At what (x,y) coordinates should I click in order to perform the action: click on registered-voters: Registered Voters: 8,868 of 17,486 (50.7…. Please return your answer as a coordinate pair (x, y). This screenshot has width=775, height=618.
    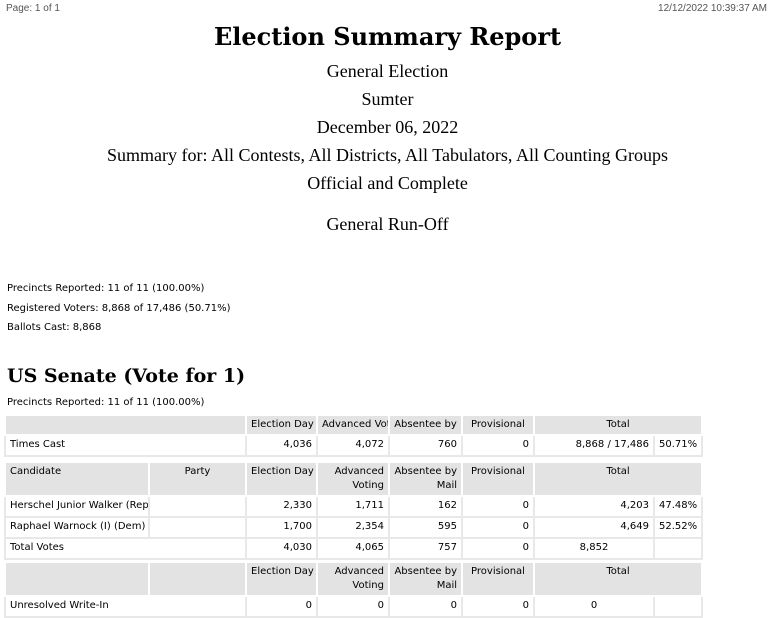
    Looking at the image, I should click on (119, 308).